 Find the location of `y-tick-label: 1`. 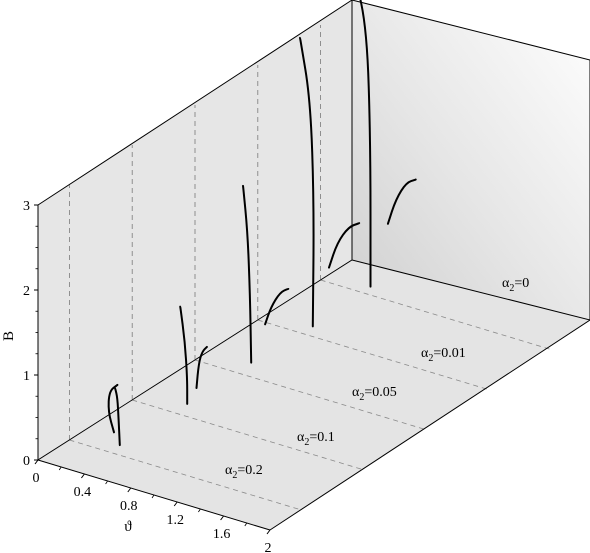

y-tick-label: 1 is located at coordinates (26, 376).